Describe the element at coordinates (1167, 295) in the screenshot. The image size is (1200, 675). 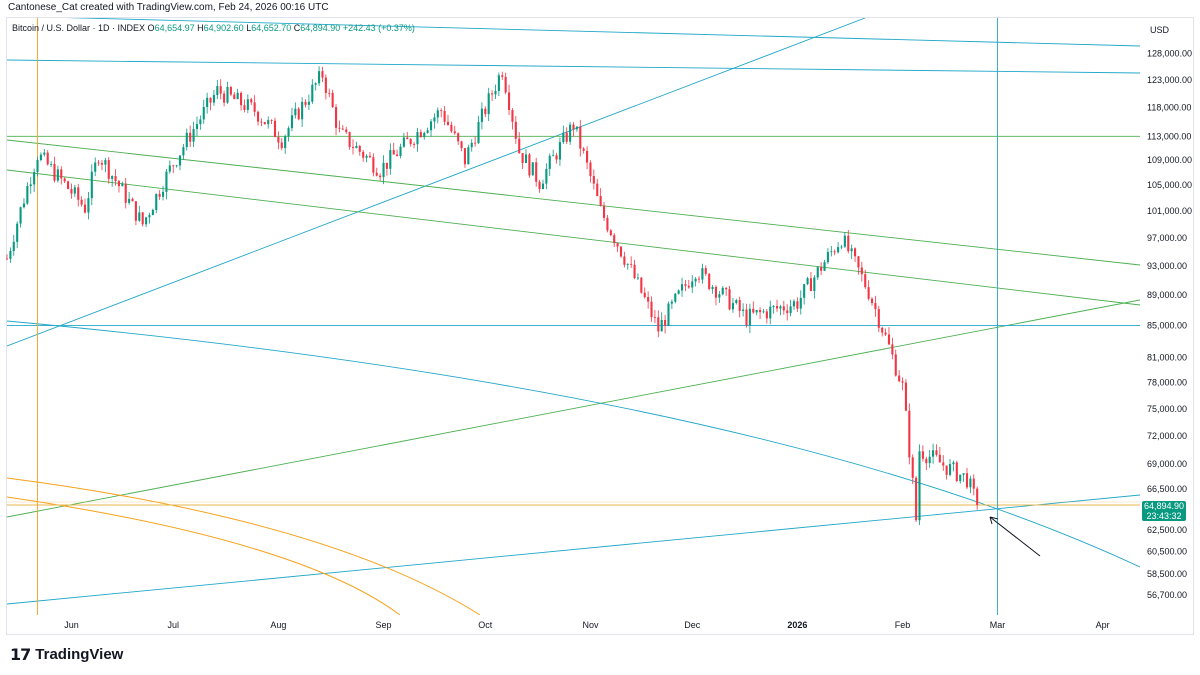
I see `y-tick-label: 89,000.00` at that location.